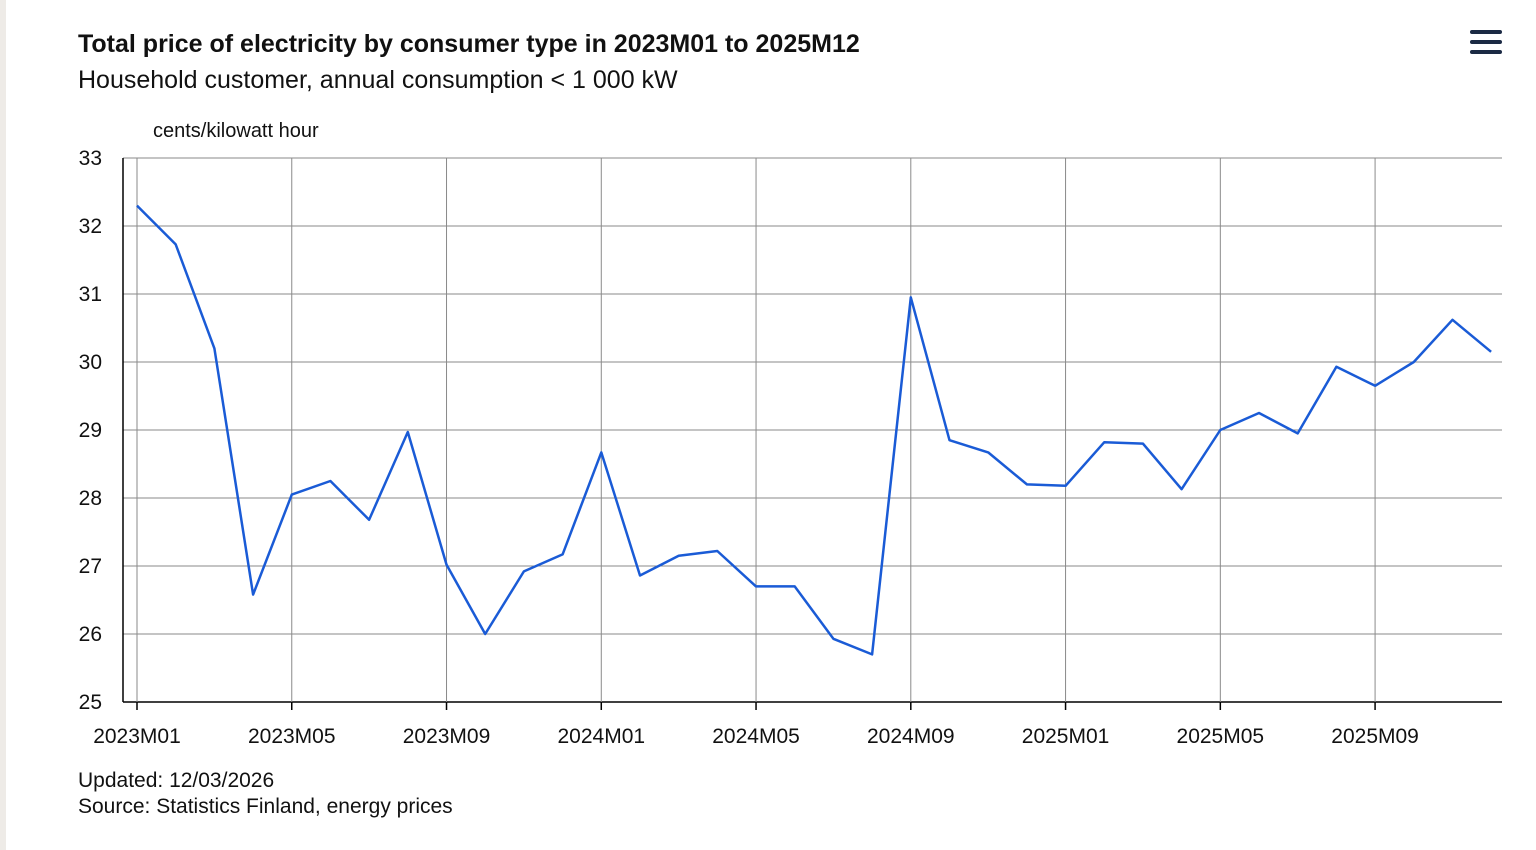 This screenshot has width=1536, height=850. What do you see at coordinates (1486, 42) in the screenshot?
I see `hamburger-menu-icon` at bounding box center [1486, 42].